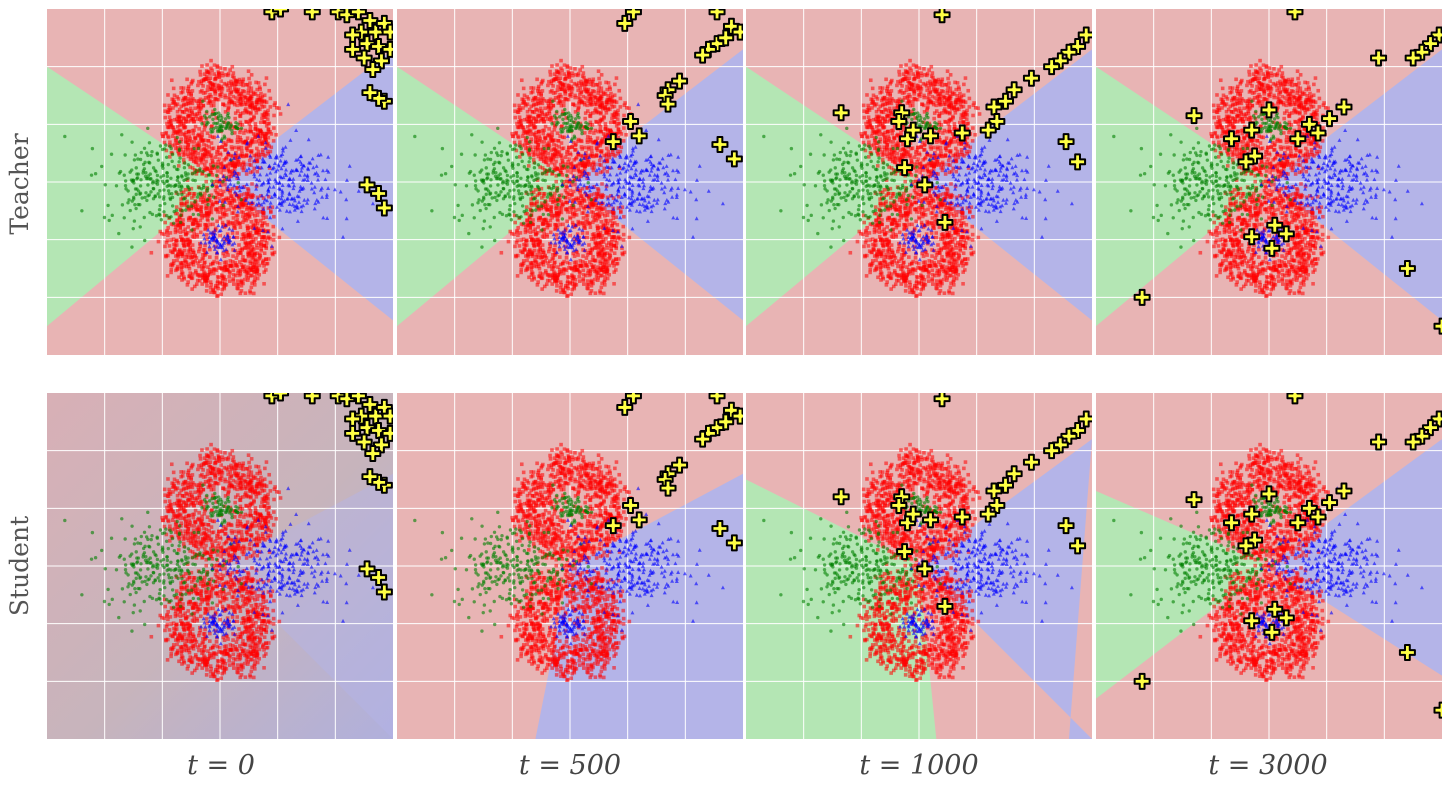 The width and height of the screenshot is (1452, 786). I want to click on inducing-point, so click(281, 13).